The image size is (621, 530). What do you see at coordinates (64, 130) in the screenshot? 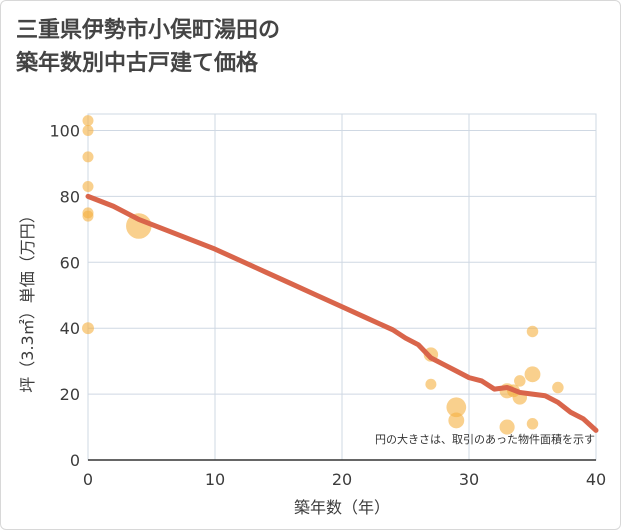
I see `y-tick-label-5: 100` at bounding box center [64, 130].